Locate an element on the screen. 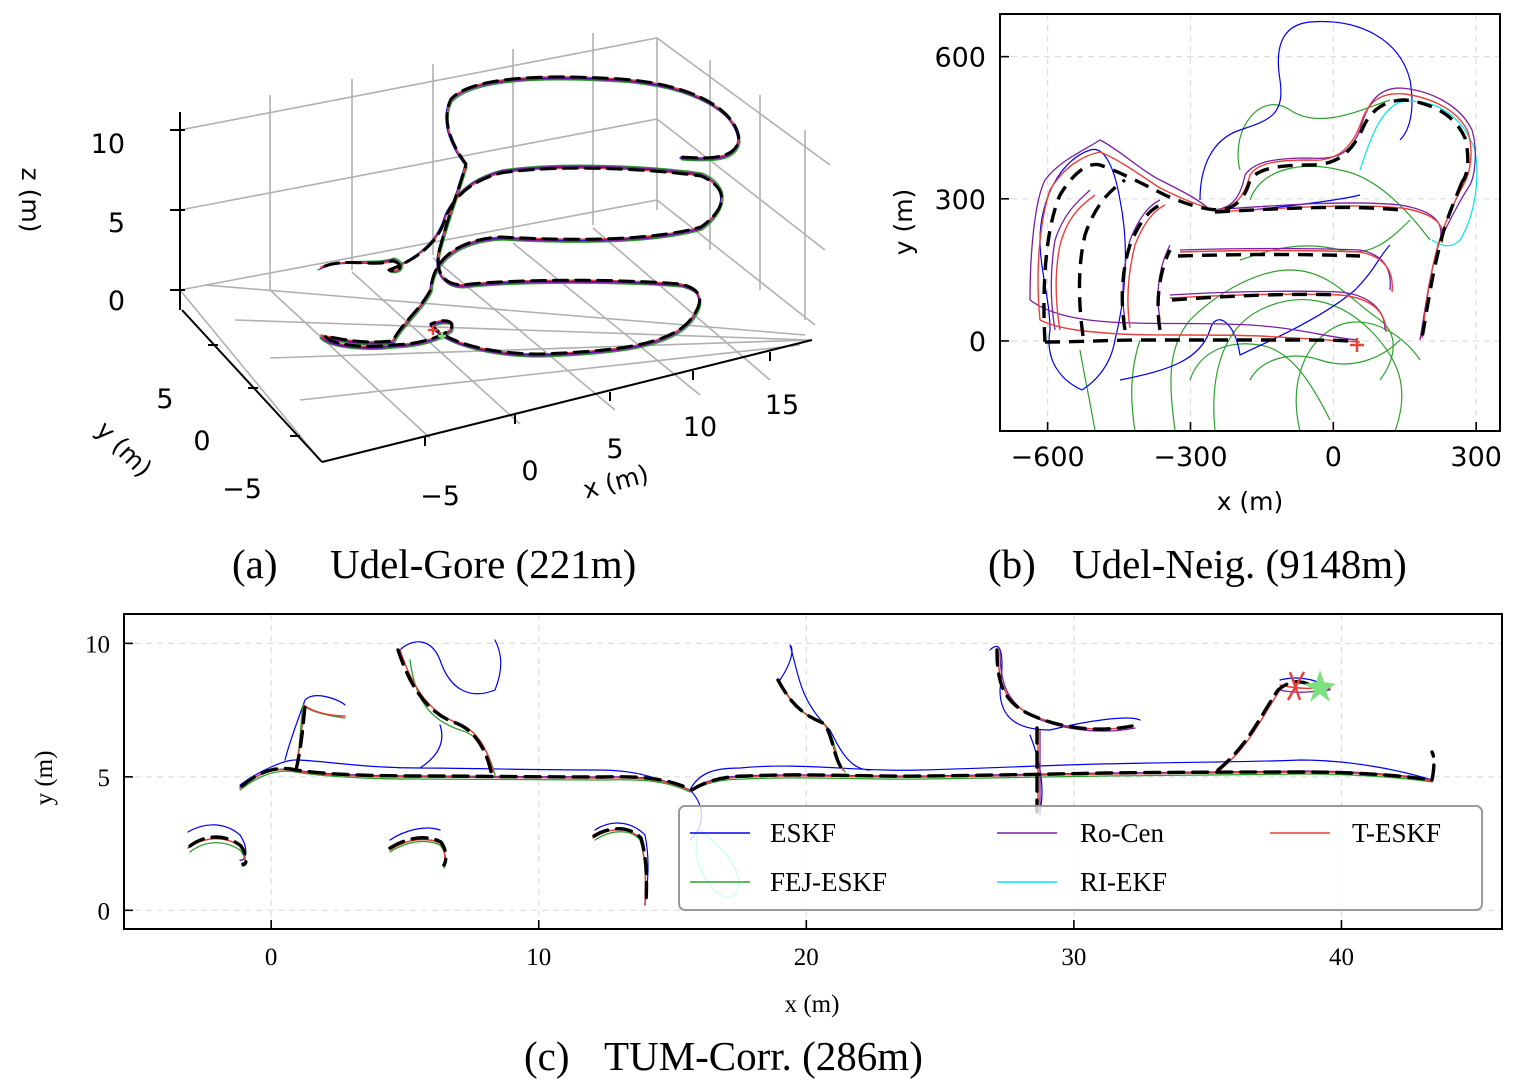  legend-box is located at coordinates (1080, 858).